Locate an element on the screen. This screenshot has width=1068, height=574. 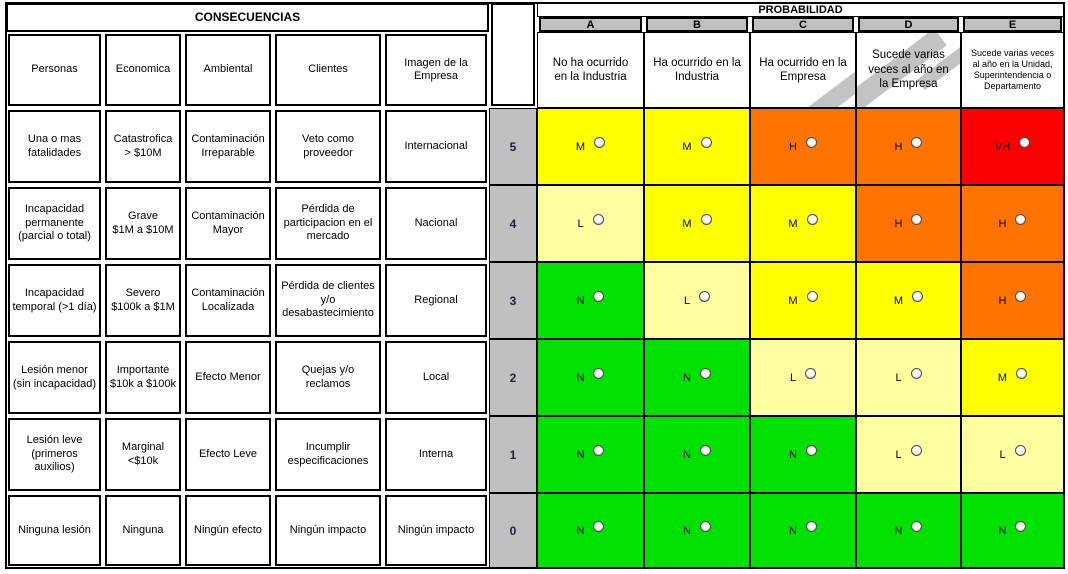
probability-desc-d-text: Sucede varias veces al año en la Empresa is located at coordinates (908, 70).